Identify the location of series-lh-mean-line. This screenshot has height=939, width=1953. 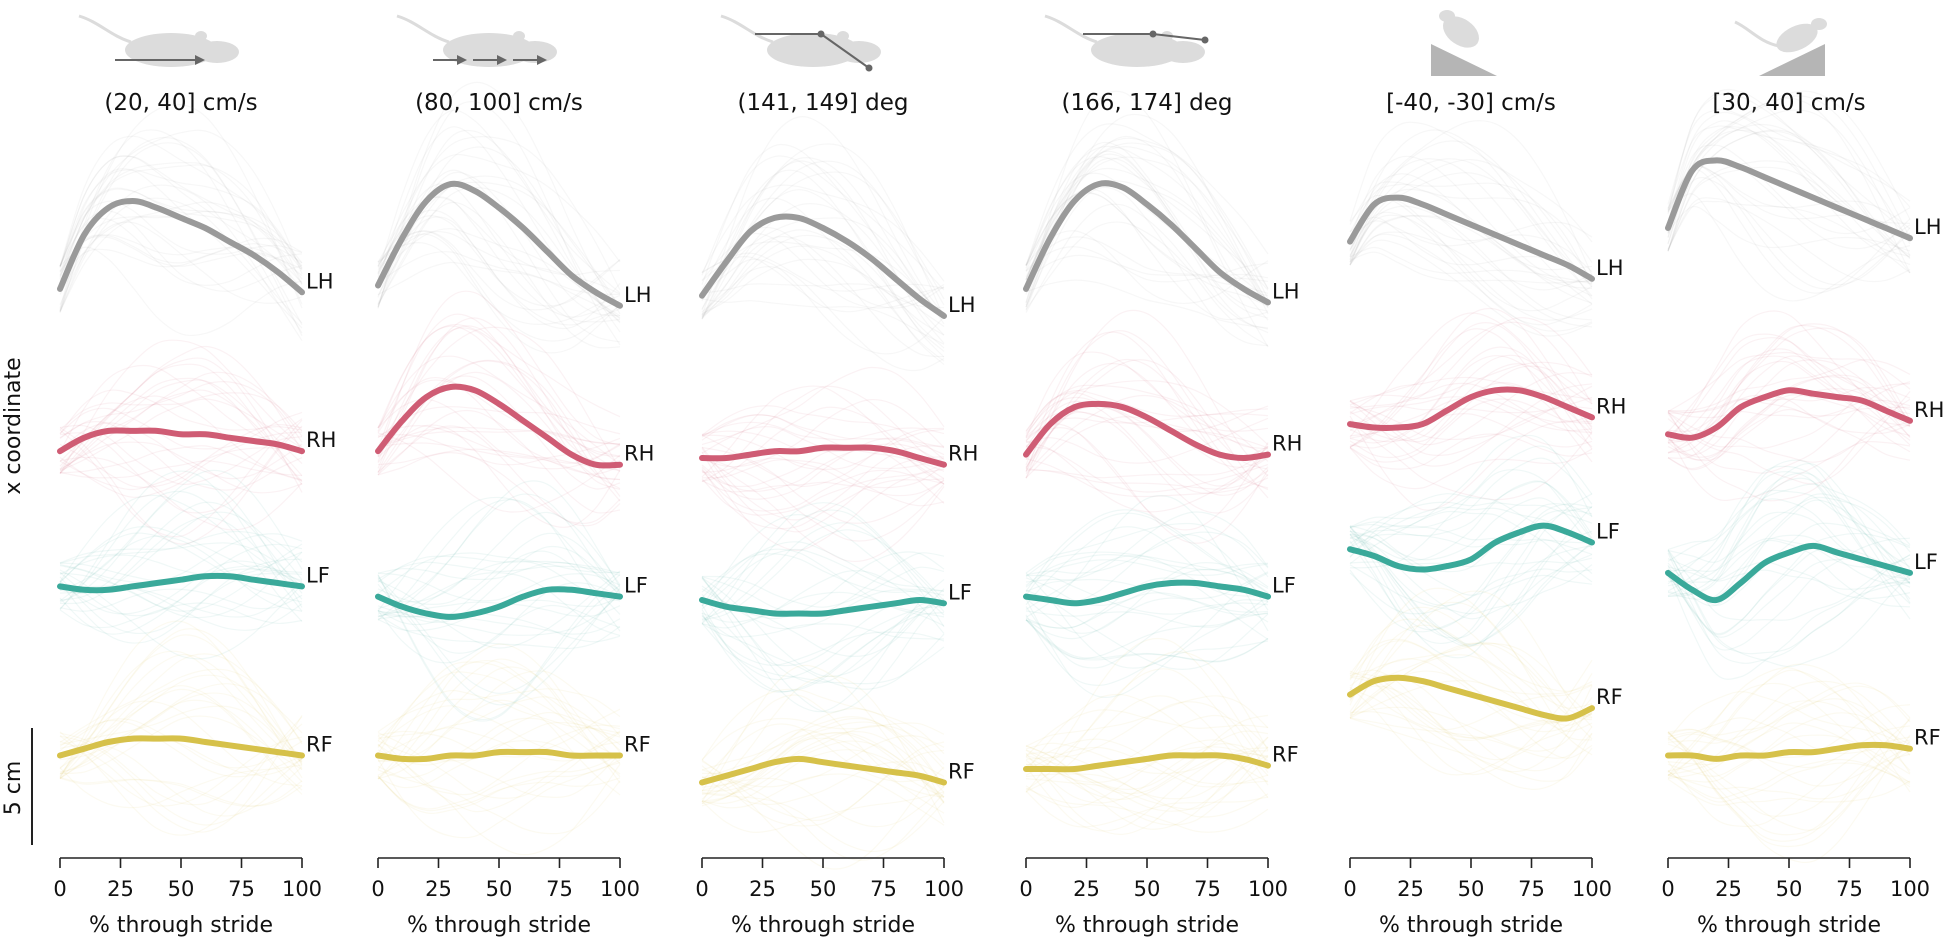
(1789, 199).